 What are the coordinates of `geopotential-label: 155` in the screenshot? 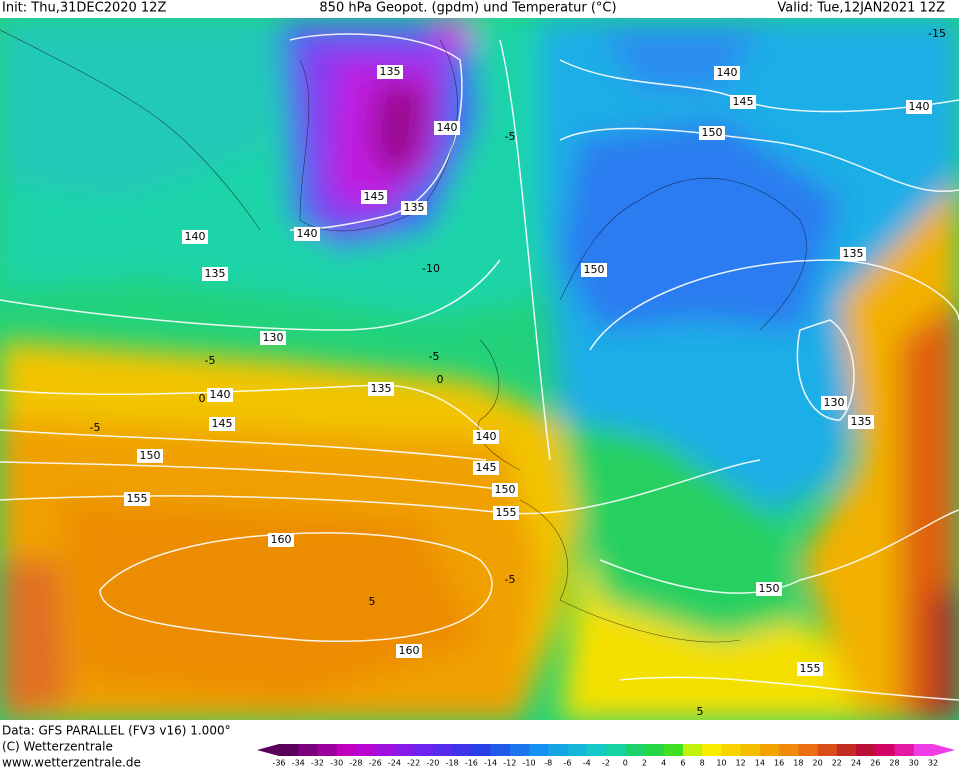 It's located at (506, 512).